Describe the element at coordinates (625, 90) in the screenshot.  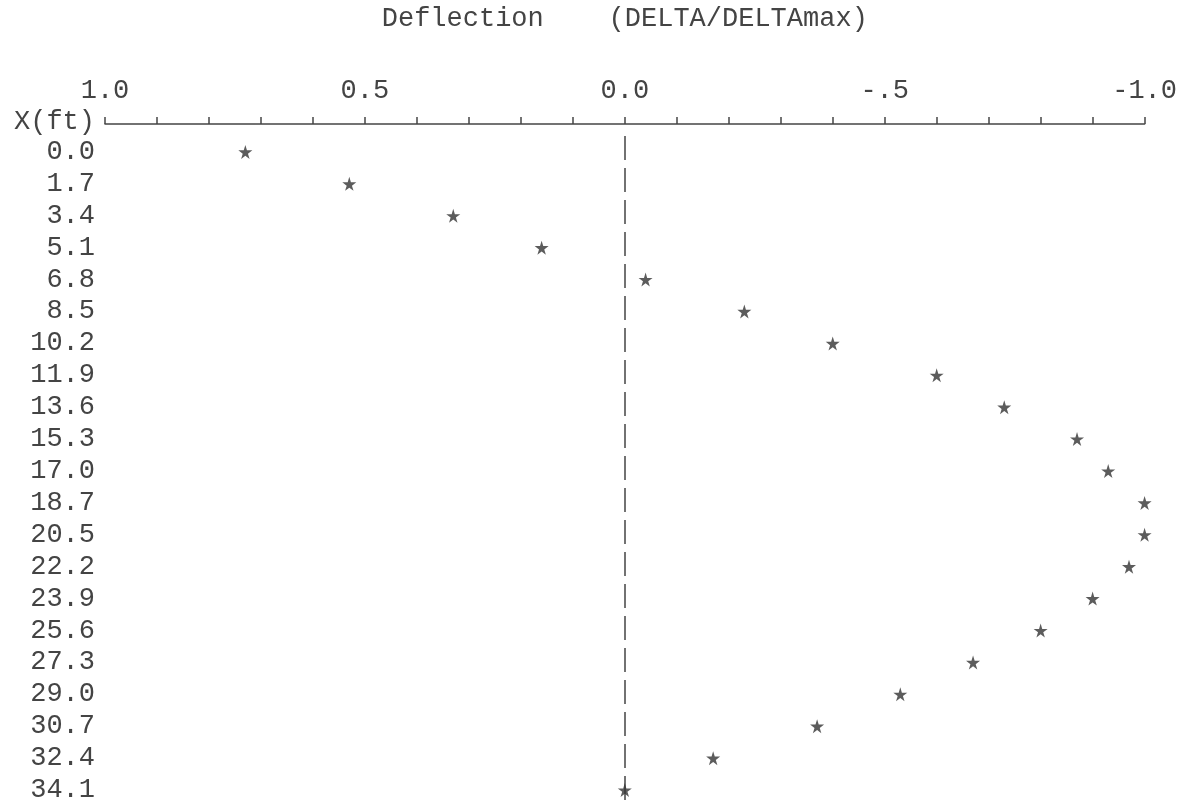
I see `x-tick-label: 0.0` at that location.